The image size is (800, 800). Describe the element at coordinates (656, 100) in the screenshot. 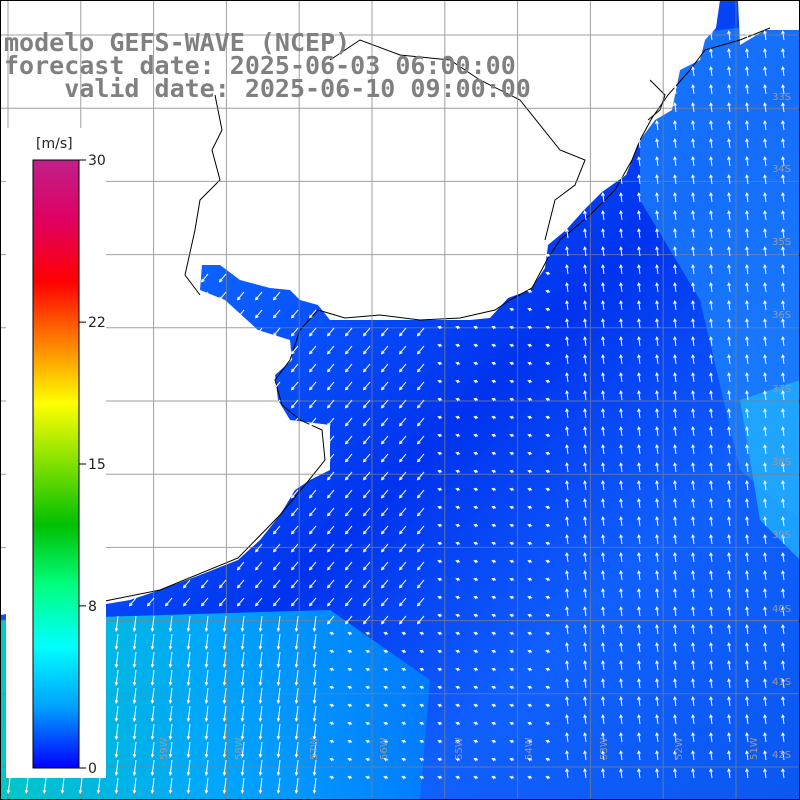

I see `lagoon-outline` at that location.